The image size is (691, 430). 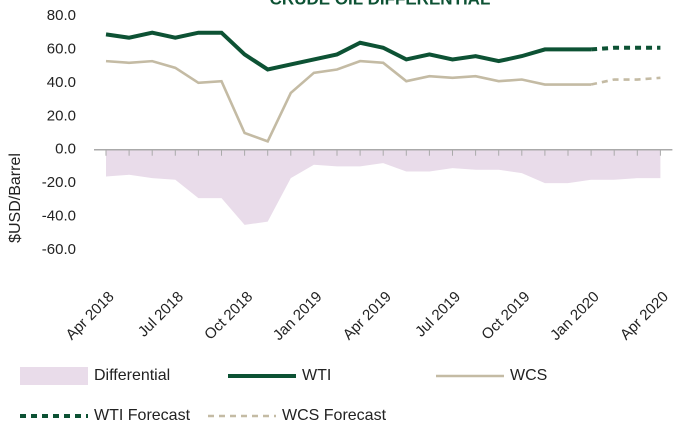 What do you see at coordinates (59, 249) in the screenshot?
I see `y-tick-label: -60.0` at bounding box center [59, 249].